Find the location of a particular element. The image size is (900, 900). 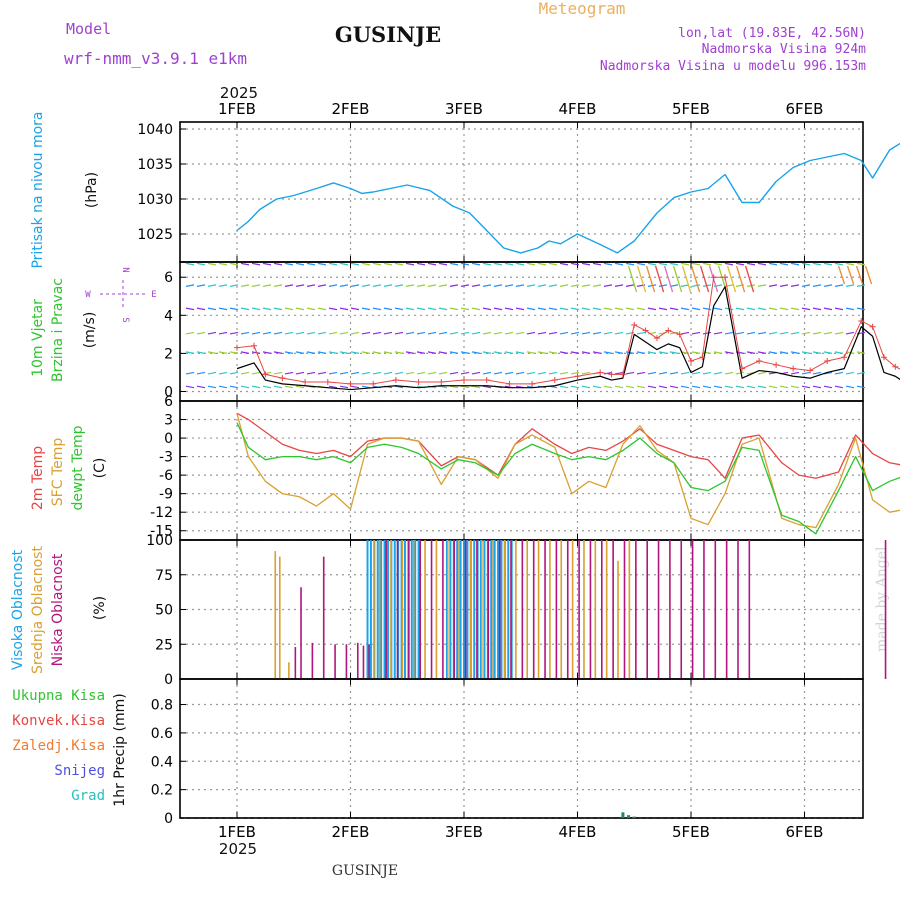

y-tick-label: -6 is located at coordinates (166, 476).